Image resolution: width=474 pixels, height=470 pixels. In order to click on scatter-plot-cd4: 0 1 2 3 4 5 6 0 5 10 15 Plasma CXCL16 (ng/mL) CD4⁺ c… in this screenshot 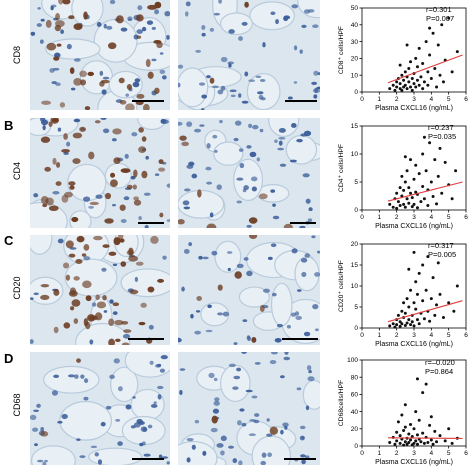, I will do `click(403, 176)`.